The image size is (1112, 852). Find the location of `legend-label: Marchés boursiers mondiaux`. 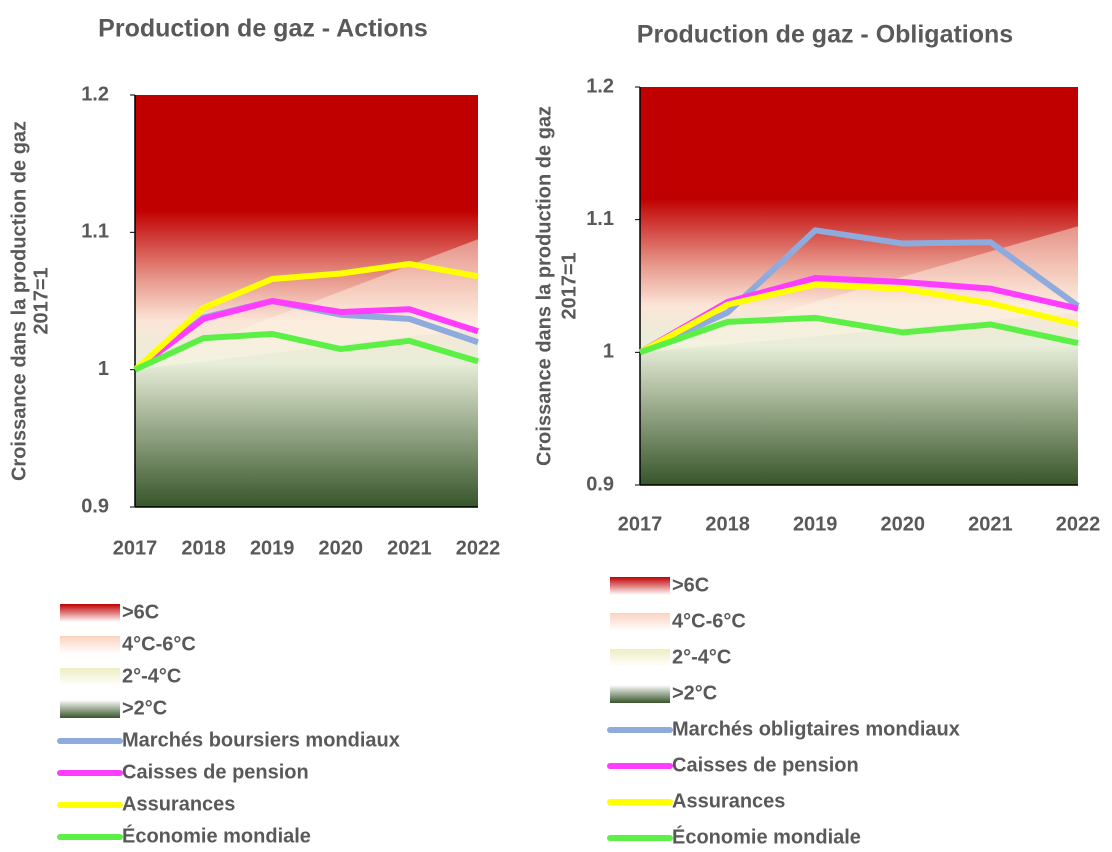

legend-label: Marchés boursiers mondiaux is located at coordinates (261, 740).